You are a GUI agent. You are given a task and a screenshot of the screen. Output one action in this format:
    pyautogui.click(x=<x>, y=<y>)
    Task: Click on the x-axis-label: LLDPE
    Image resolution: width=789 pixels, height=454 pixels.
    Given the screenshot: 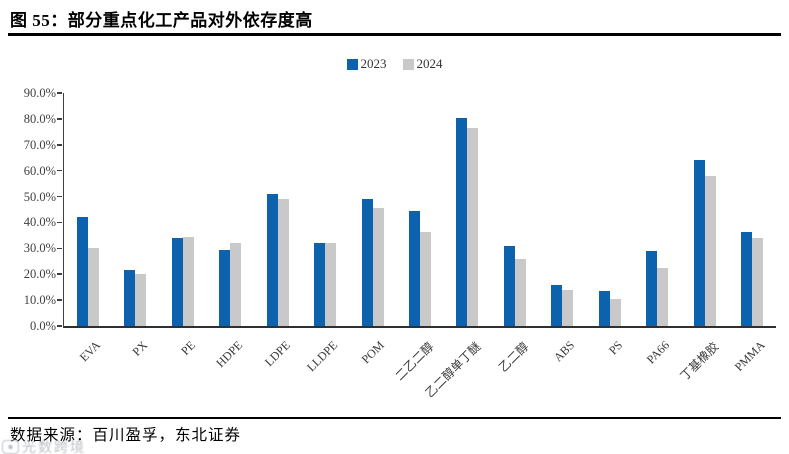 What is the action you would take?
    pyautogui.click(x=321, y=356)
    